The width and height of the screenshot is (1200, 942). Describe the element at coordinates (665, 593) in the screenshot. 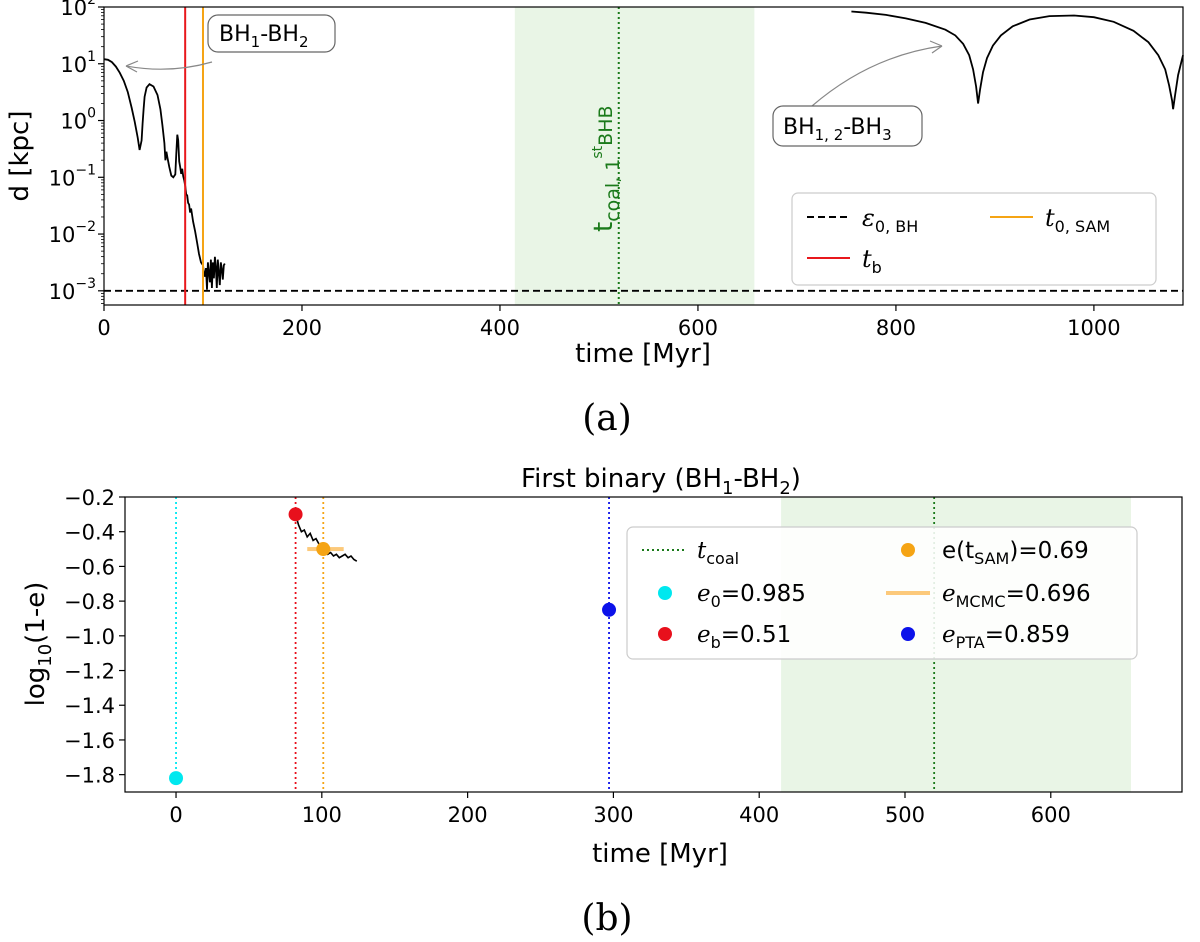

I see `b-legend-swatch-e0` at that location.